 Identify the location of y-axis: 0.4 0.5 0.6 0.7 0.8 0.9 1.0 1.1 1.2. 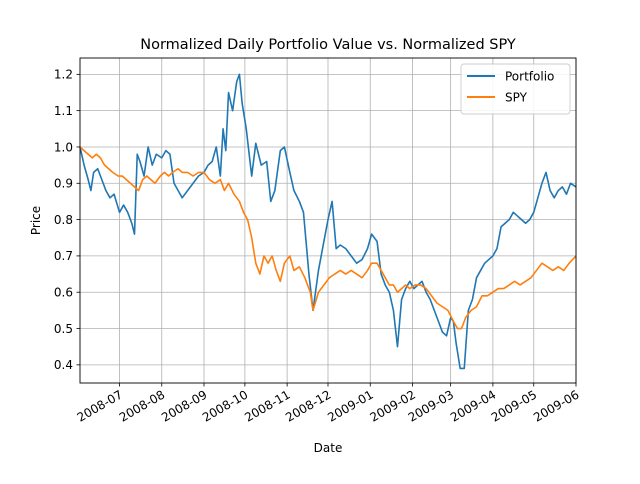
(67, 220).